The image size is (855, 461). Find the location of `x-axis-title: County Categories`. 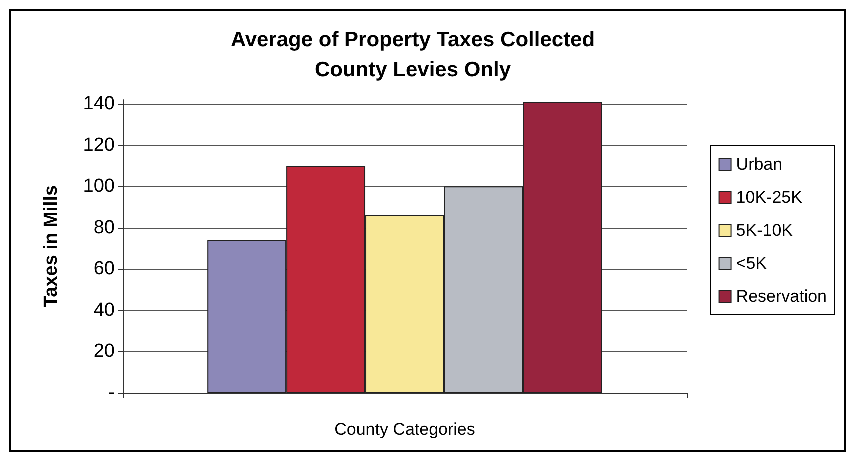

x-axis-title: County Categories is located at coordinates (405, 429).